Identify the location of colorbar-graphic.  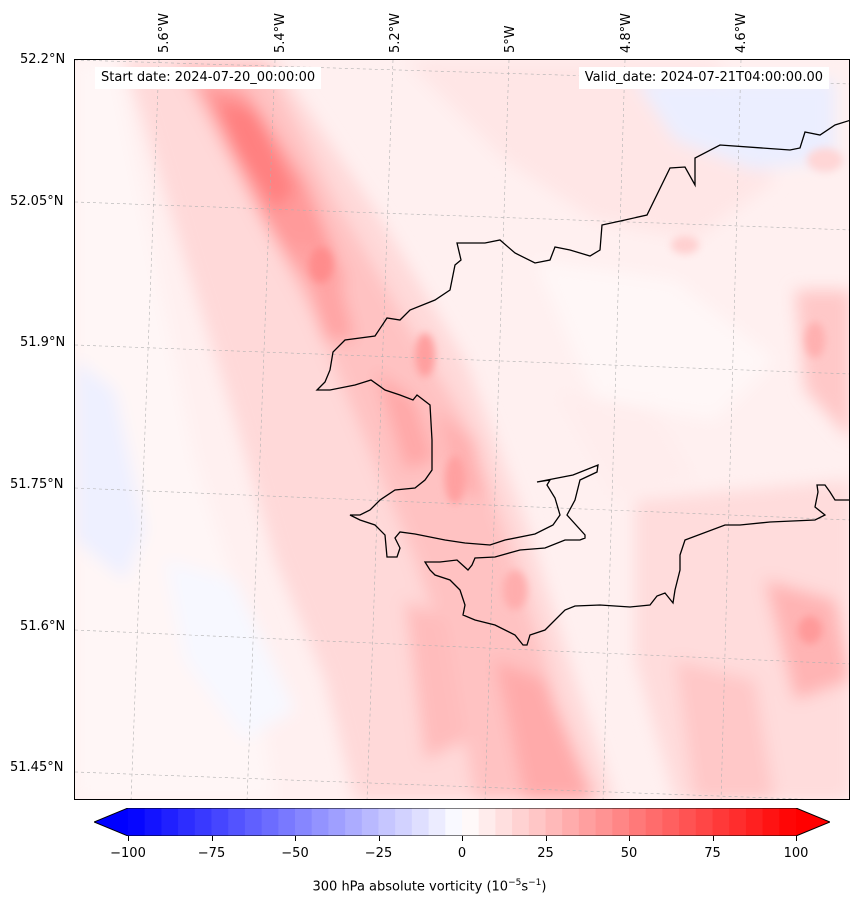
(462, 822).